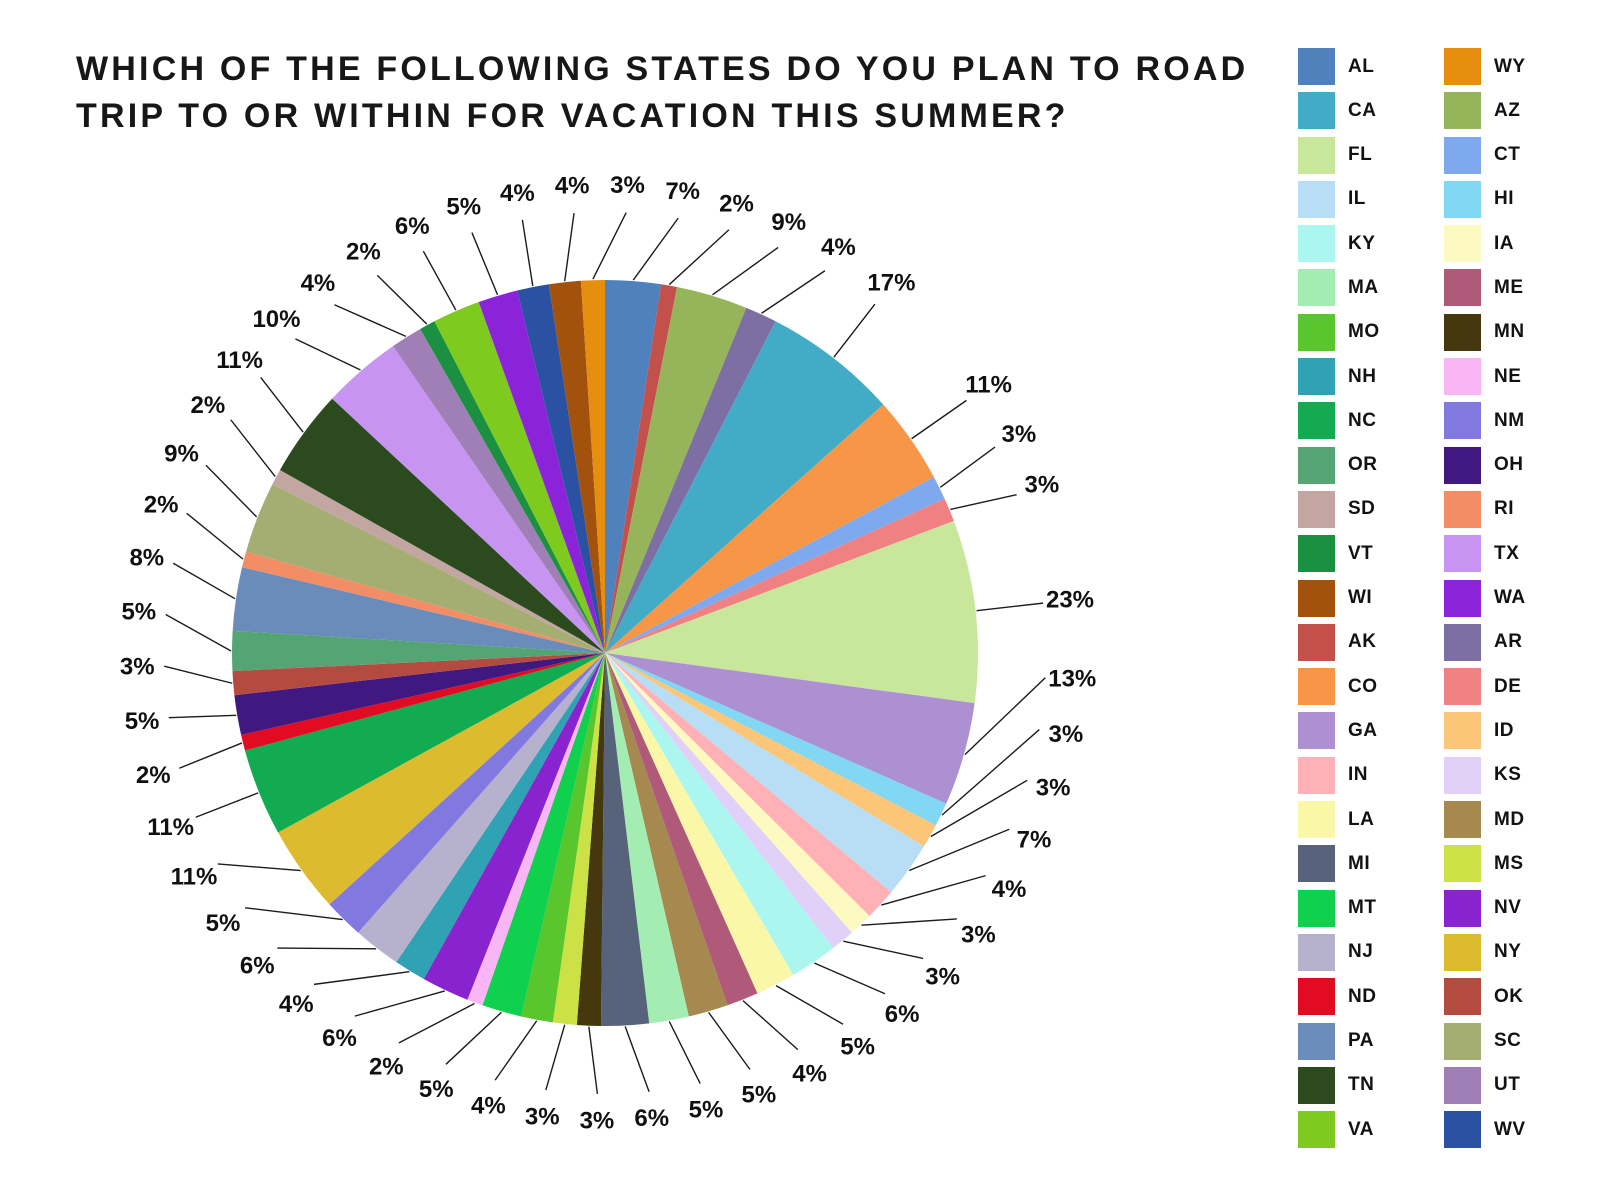  Describe the element at coordinates (361, 978) in the screenshot. I see `leader-line-NH` at that location.